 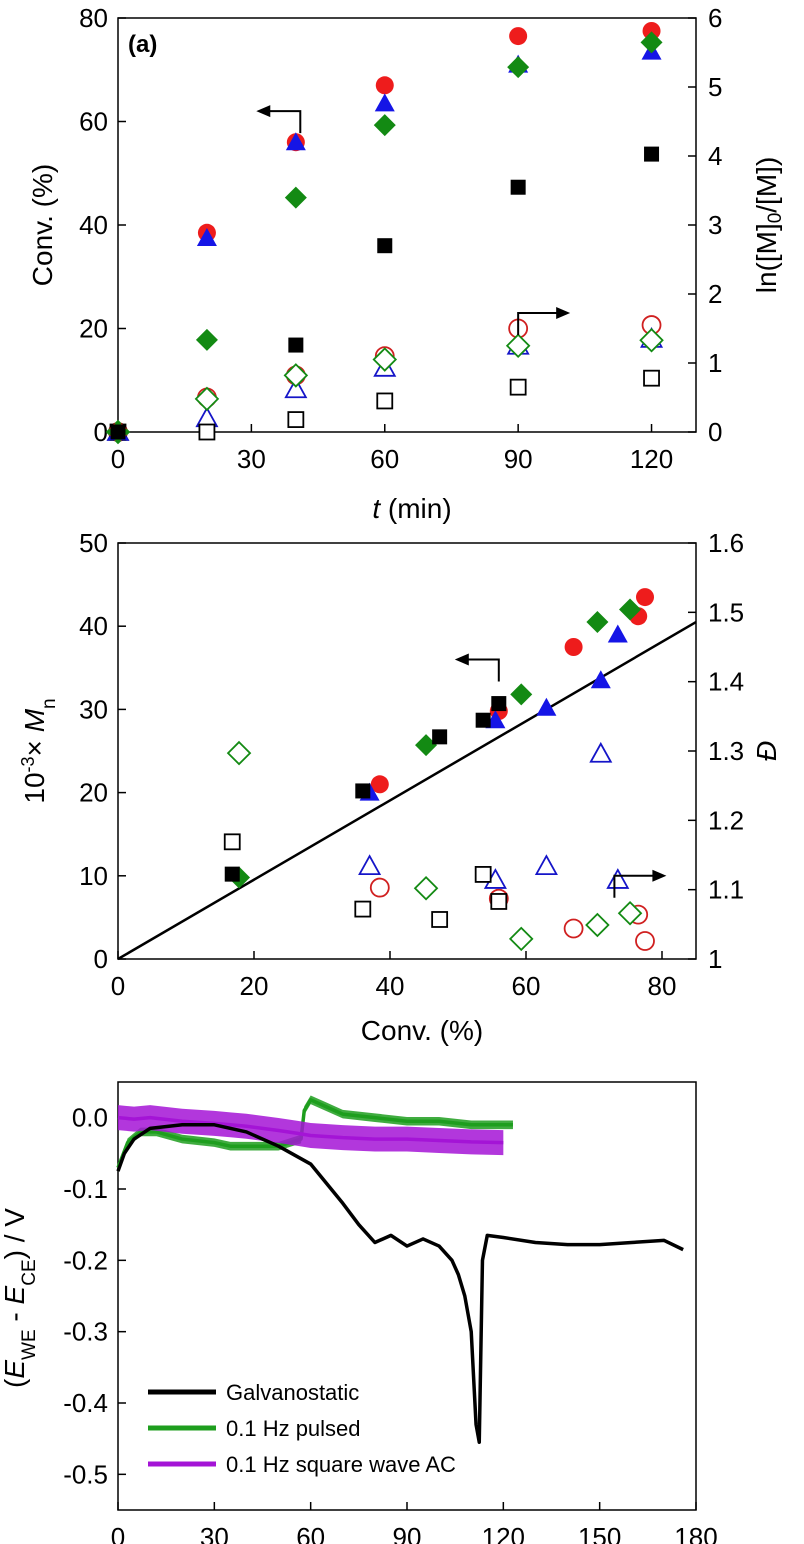 I want to click on x-tick-label: 180, so click(x=695, y=1533).